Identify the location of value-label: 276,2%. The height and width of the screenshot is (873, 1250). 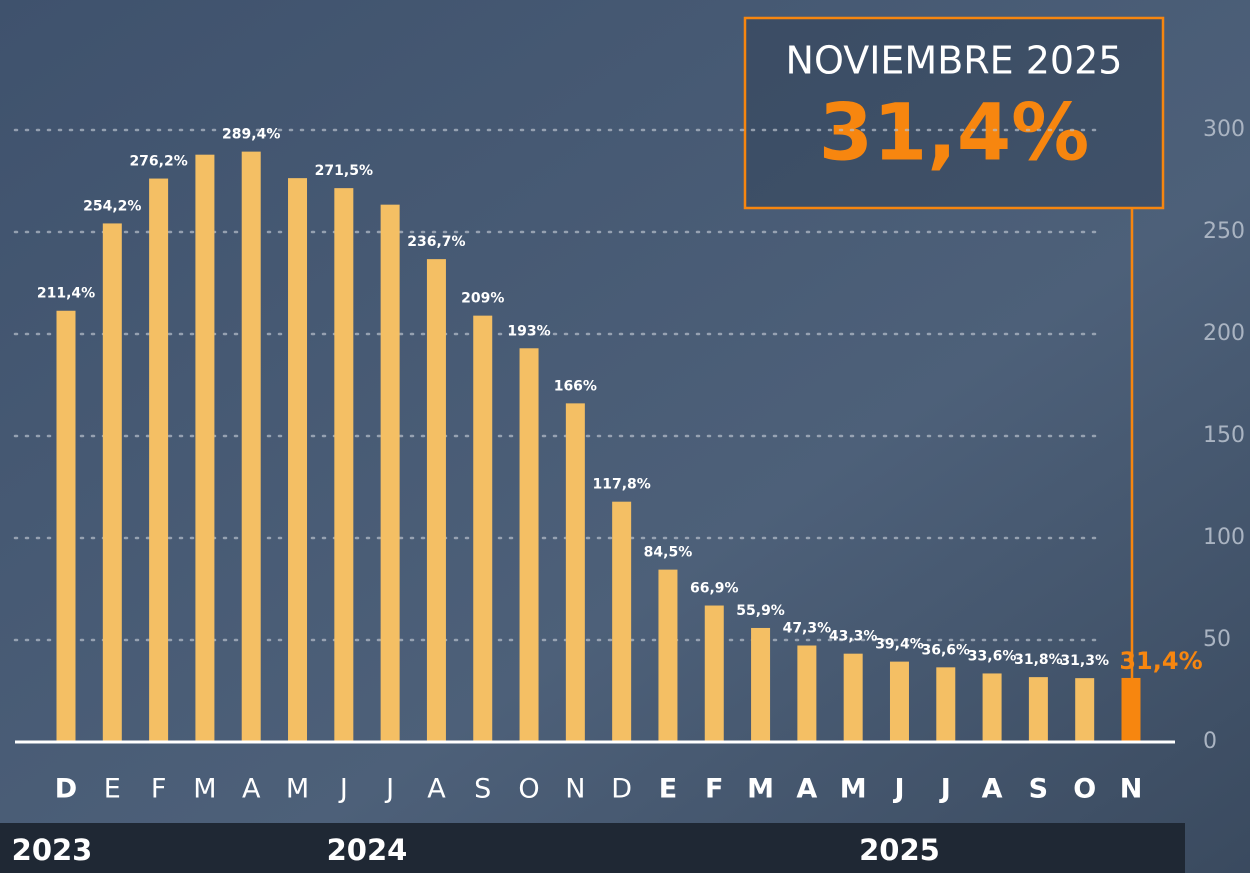
(158, 162).